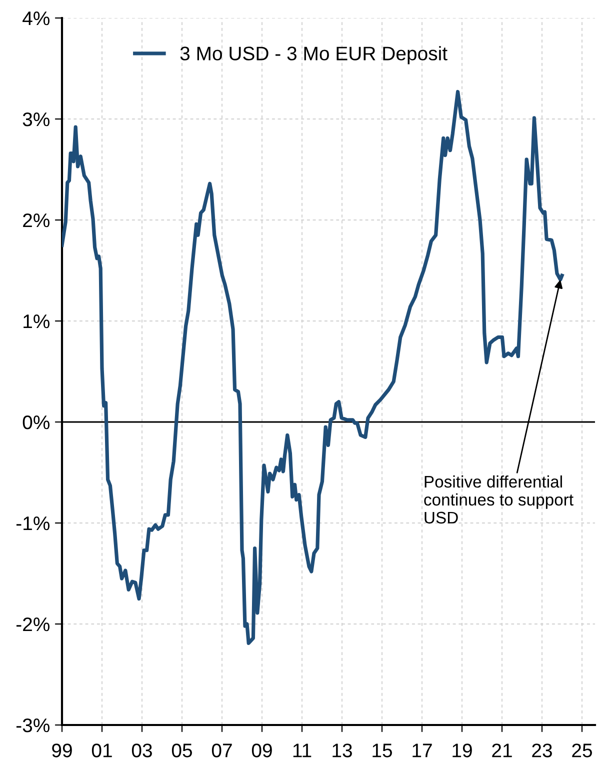 The image size is (597, 764). Describe the element at coordinates (36, 119) in the screenshot. I see `y-tick-label: 3%` at that location.